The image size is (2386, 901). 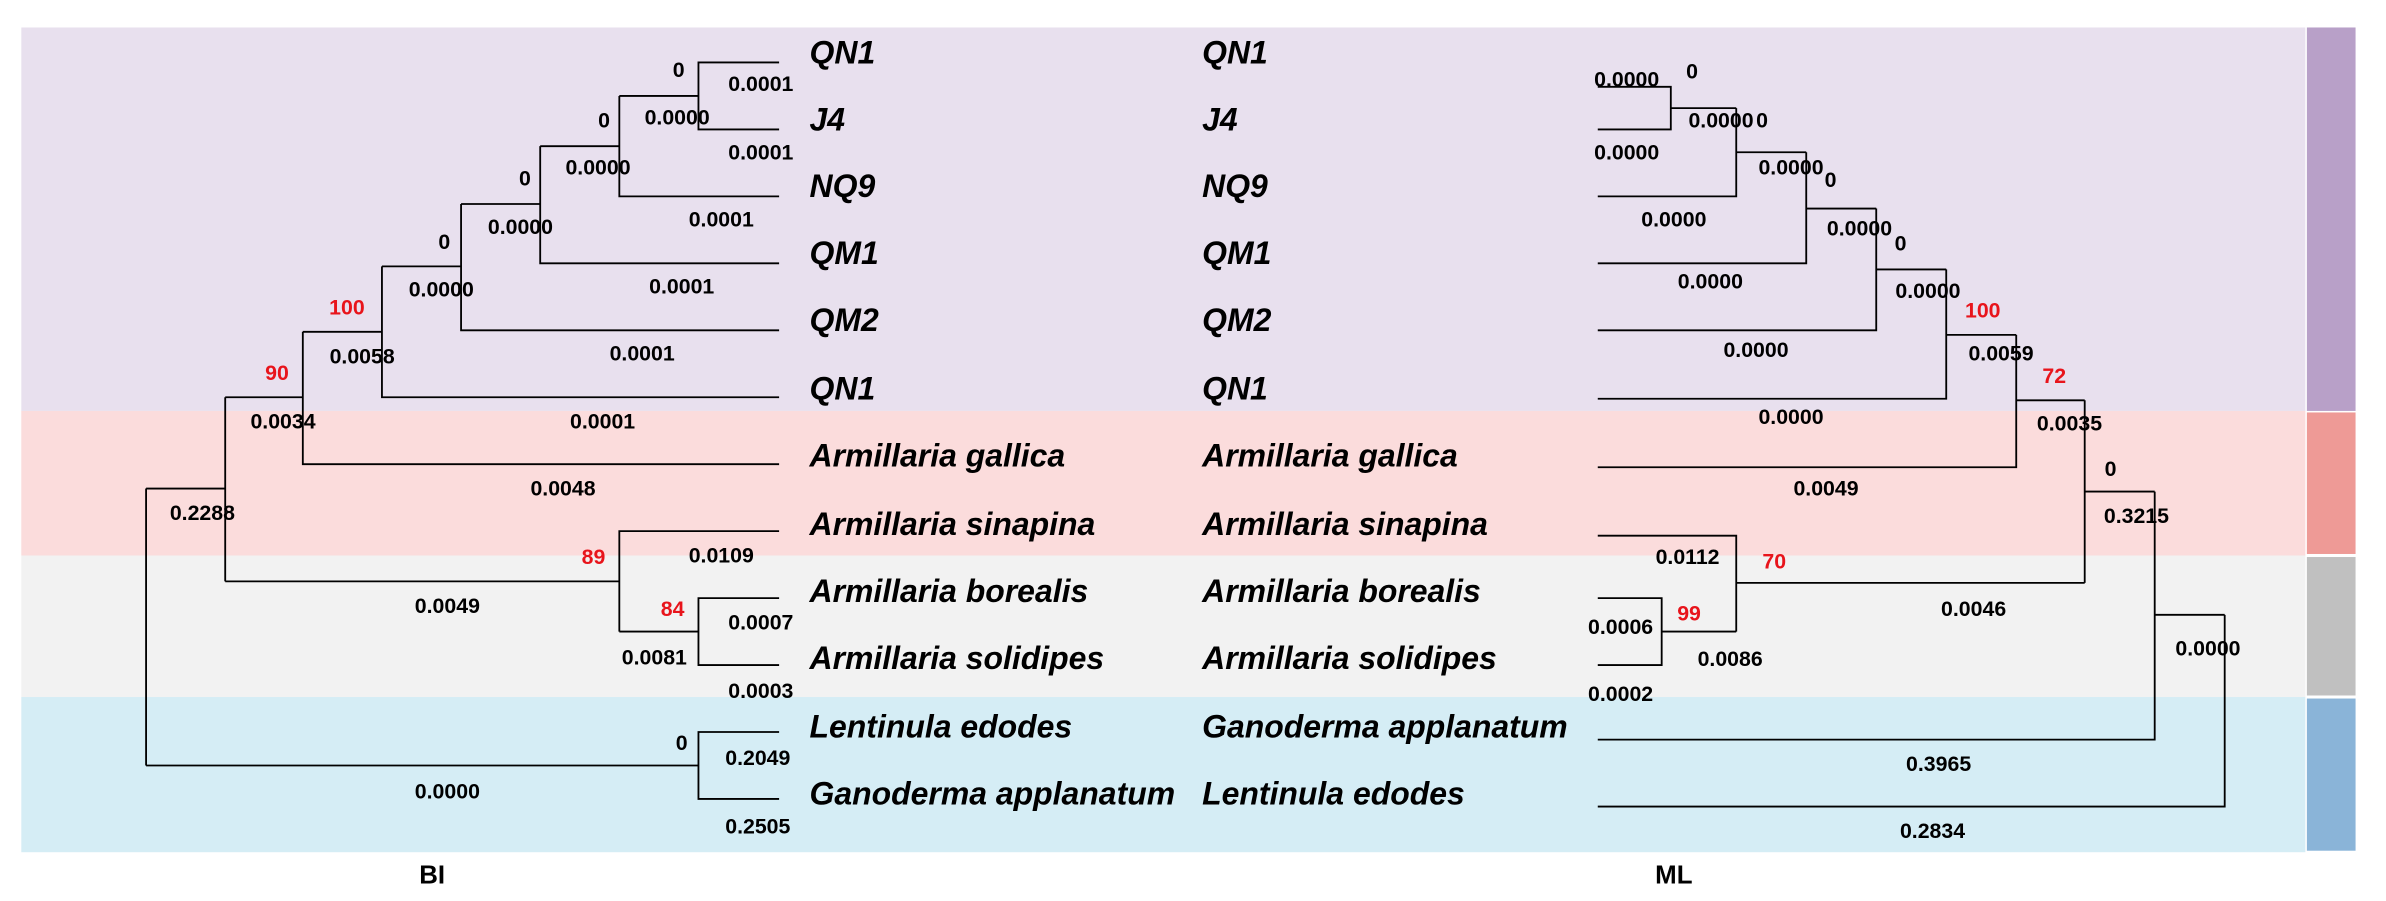 I want to click on bar-gray, so click(x=2331, y=626).